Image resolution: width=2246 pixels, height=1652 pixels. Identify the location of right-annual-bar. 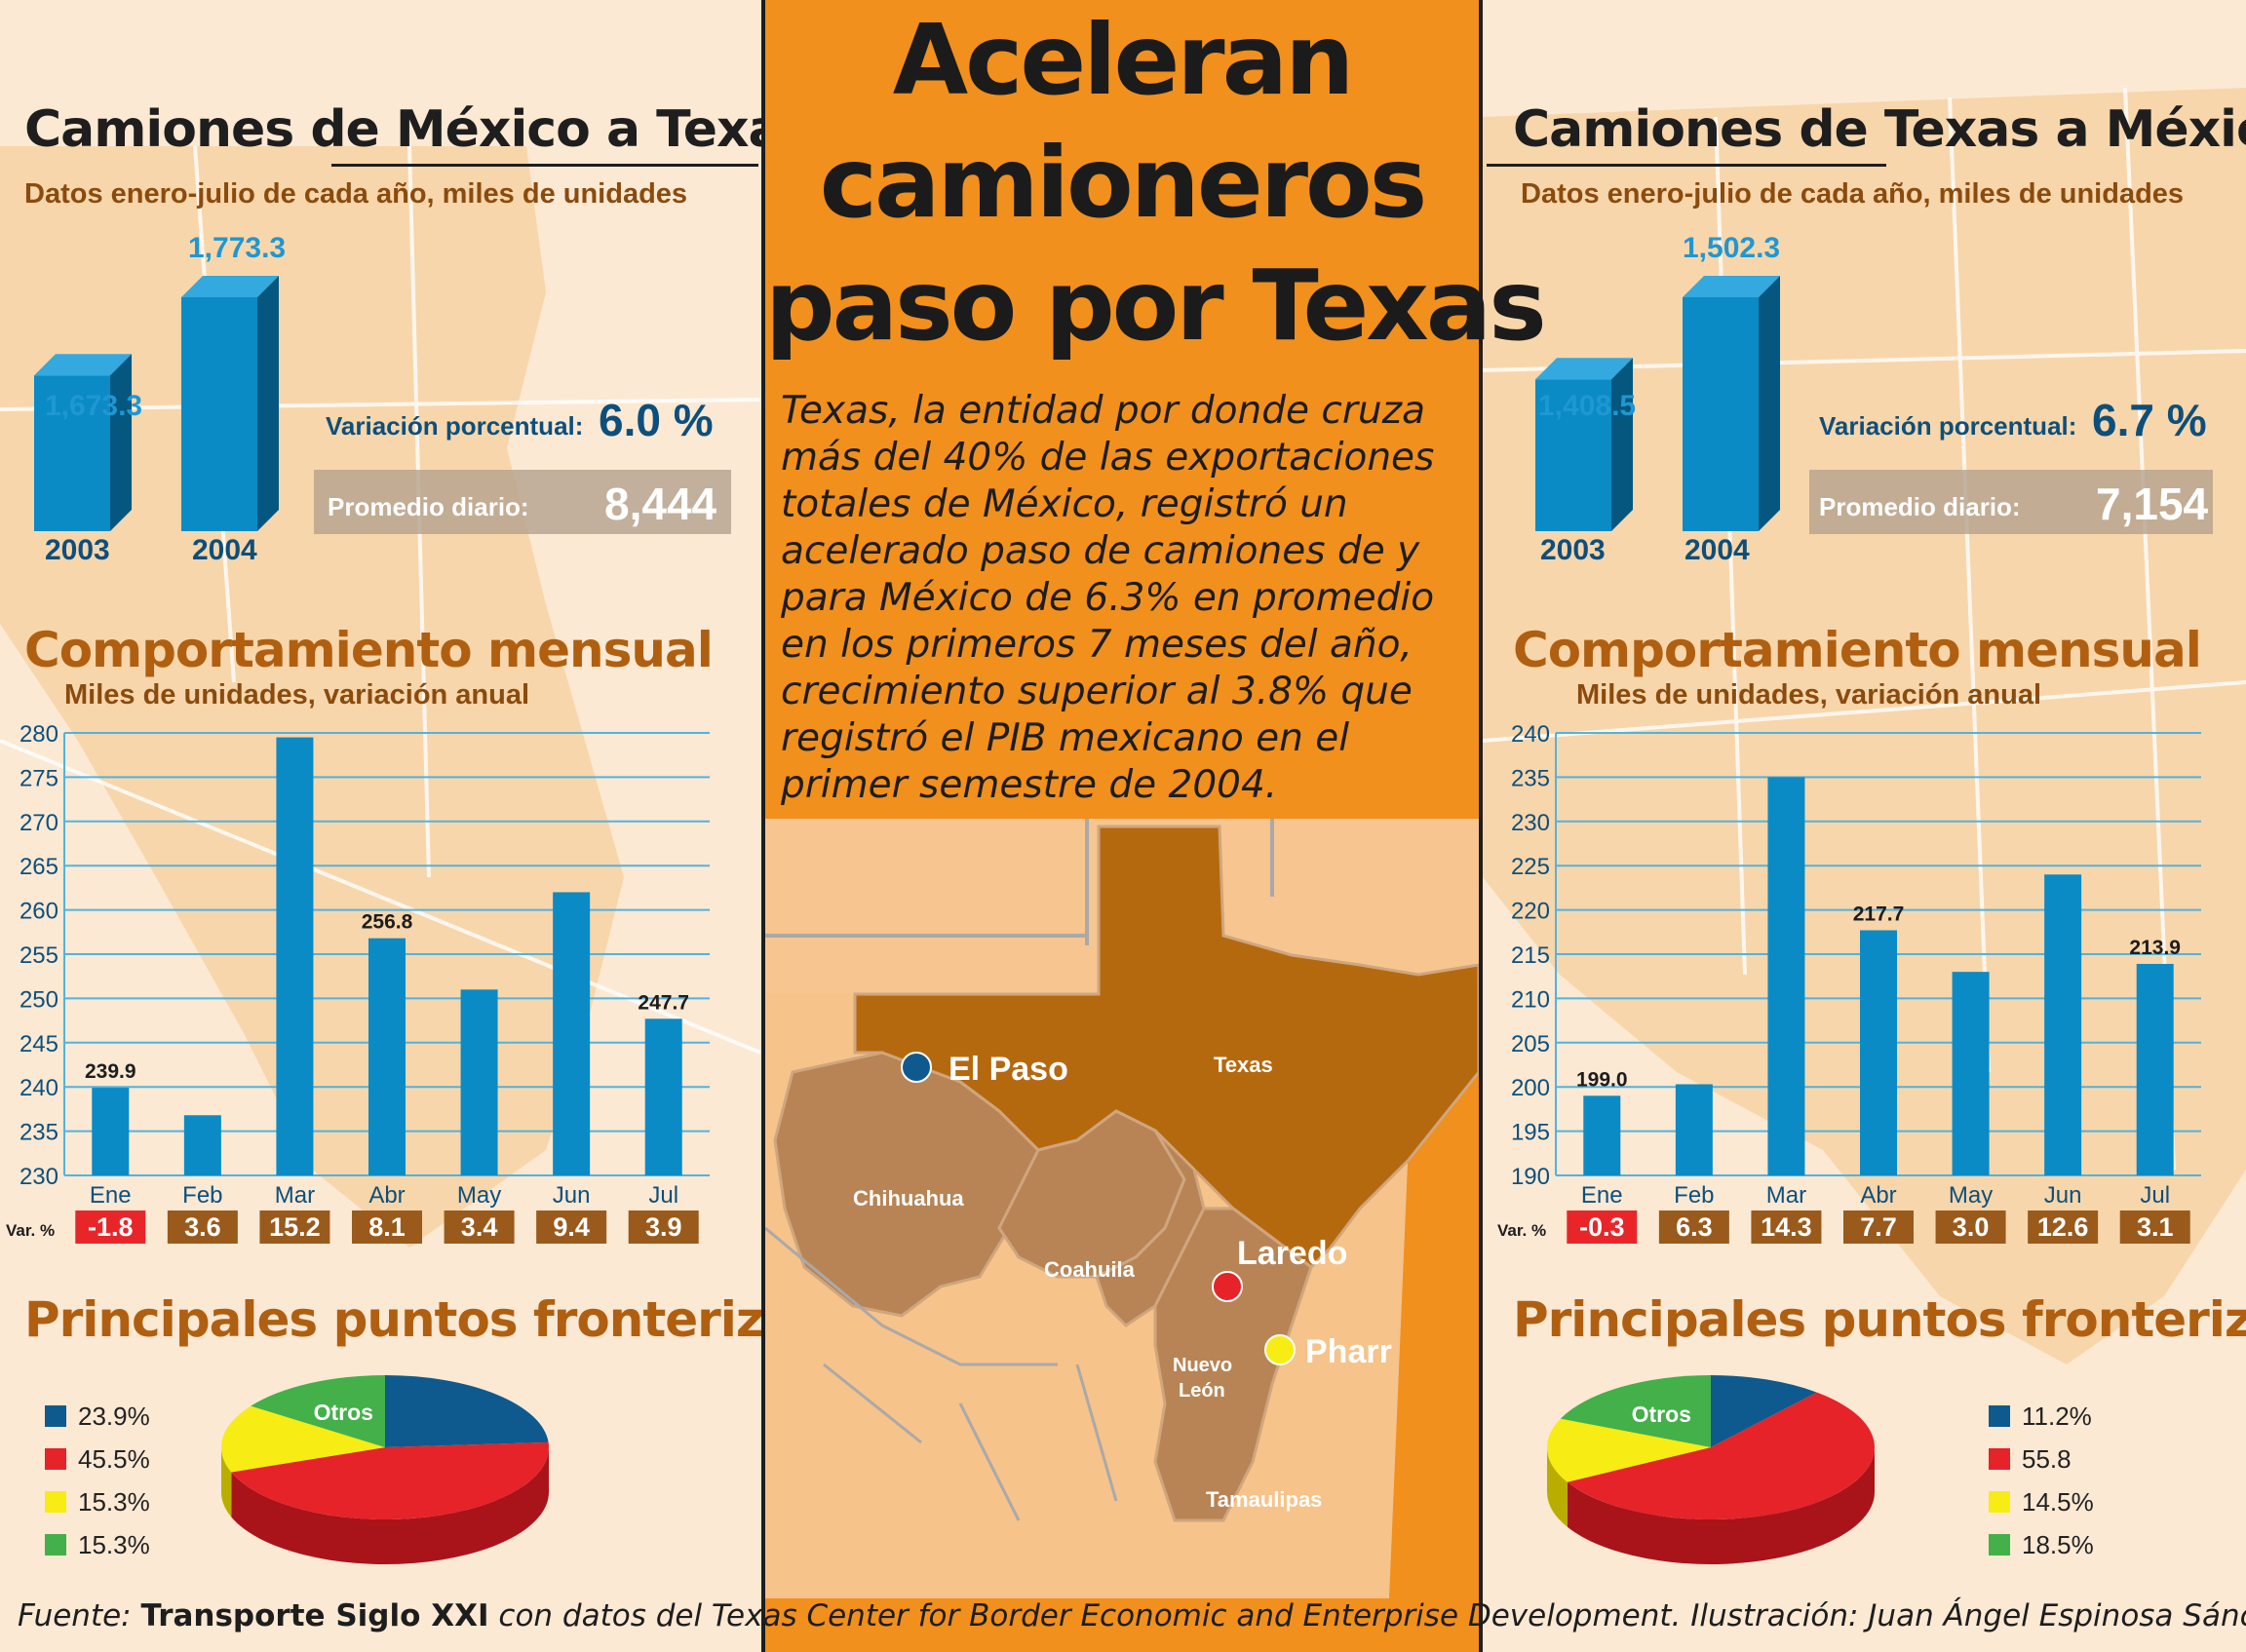
(1731, 403).